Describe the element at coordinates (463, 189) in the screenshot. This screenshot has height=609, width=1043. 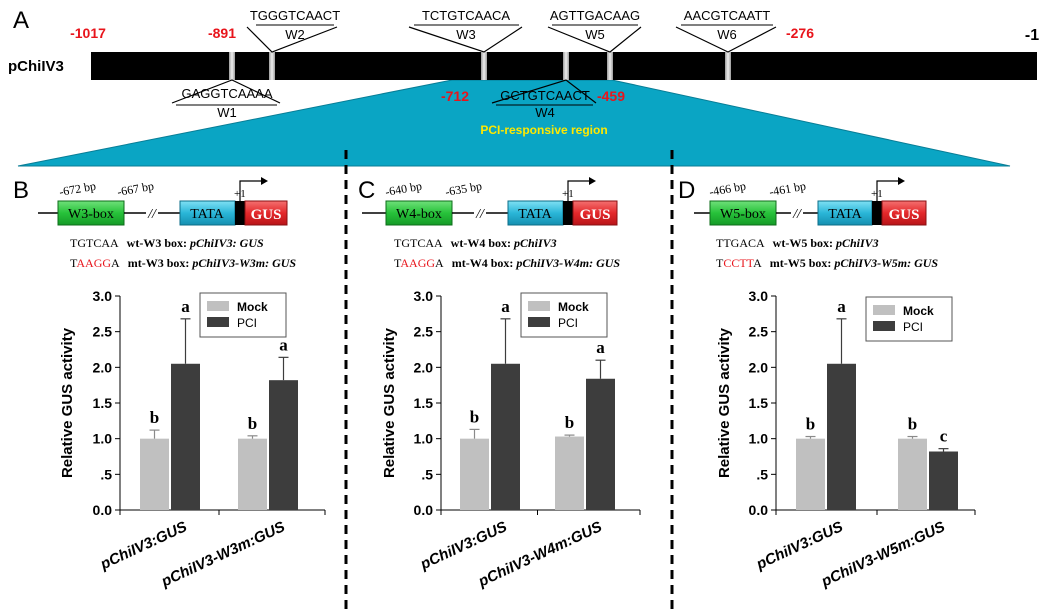
I see `wbox-end-pos: -635 bp` at that location.